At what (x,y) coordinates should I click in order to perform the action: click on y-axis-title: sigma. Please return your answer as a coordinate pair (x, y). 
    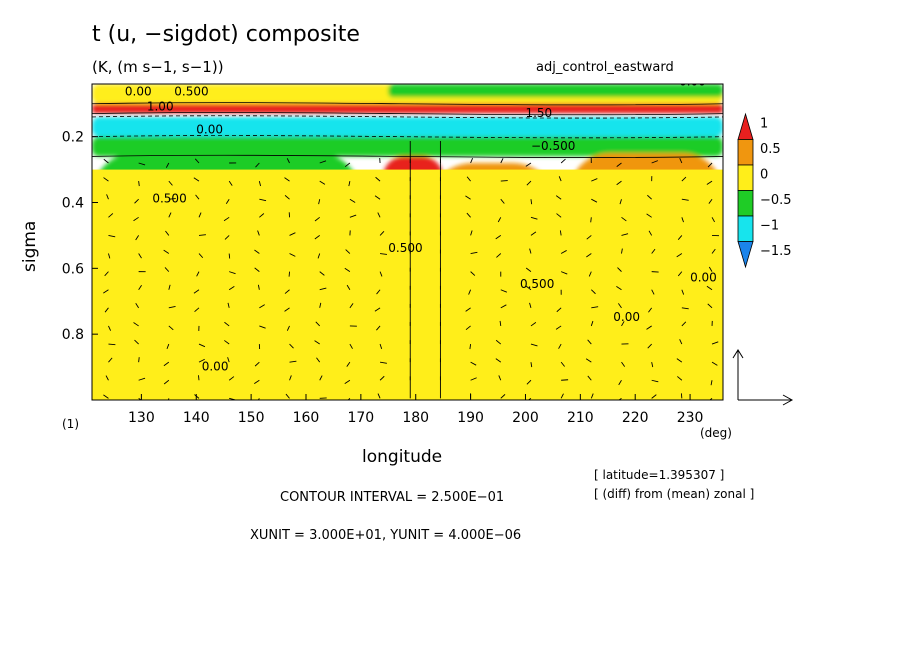
    Looking at the image, I should click on (30, 246).